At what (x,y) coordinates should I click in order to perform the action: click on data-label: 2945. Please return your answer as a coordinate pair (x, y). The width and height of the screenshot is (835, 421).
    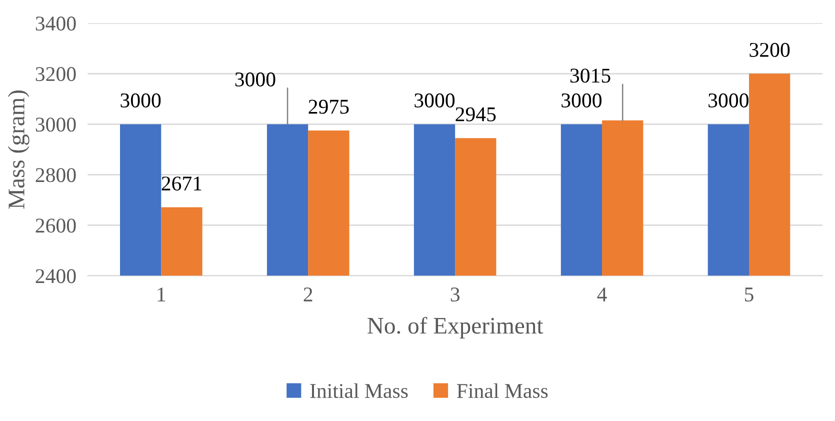
    Looking at the image, I should click on (476, 114).